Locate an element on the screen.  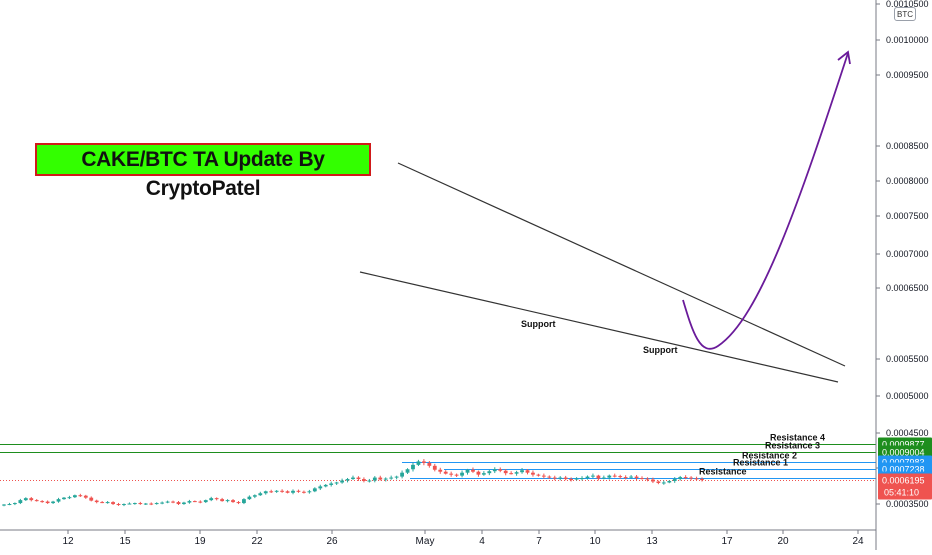
support-label-2: Support is located at coordinates (660, 350).